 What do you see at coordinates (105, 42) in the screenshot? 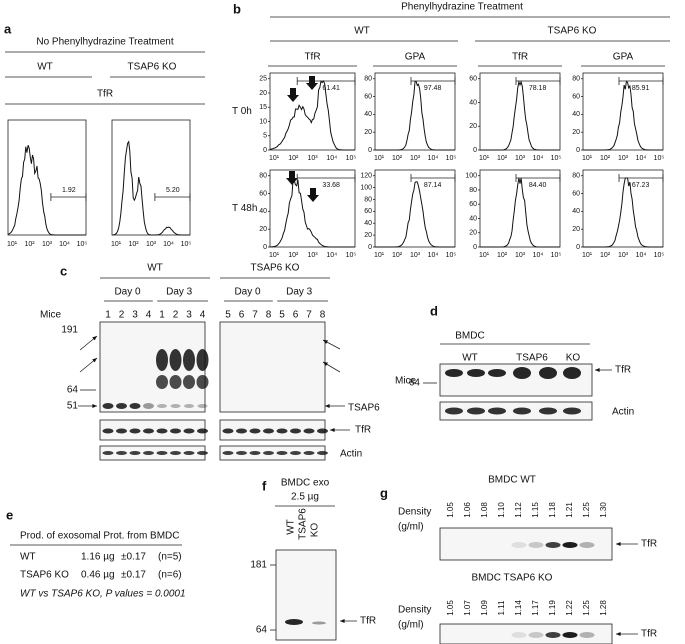
I see `panel-title: No Phenylhydrazine Treatment` at bounding box center [105, 42].